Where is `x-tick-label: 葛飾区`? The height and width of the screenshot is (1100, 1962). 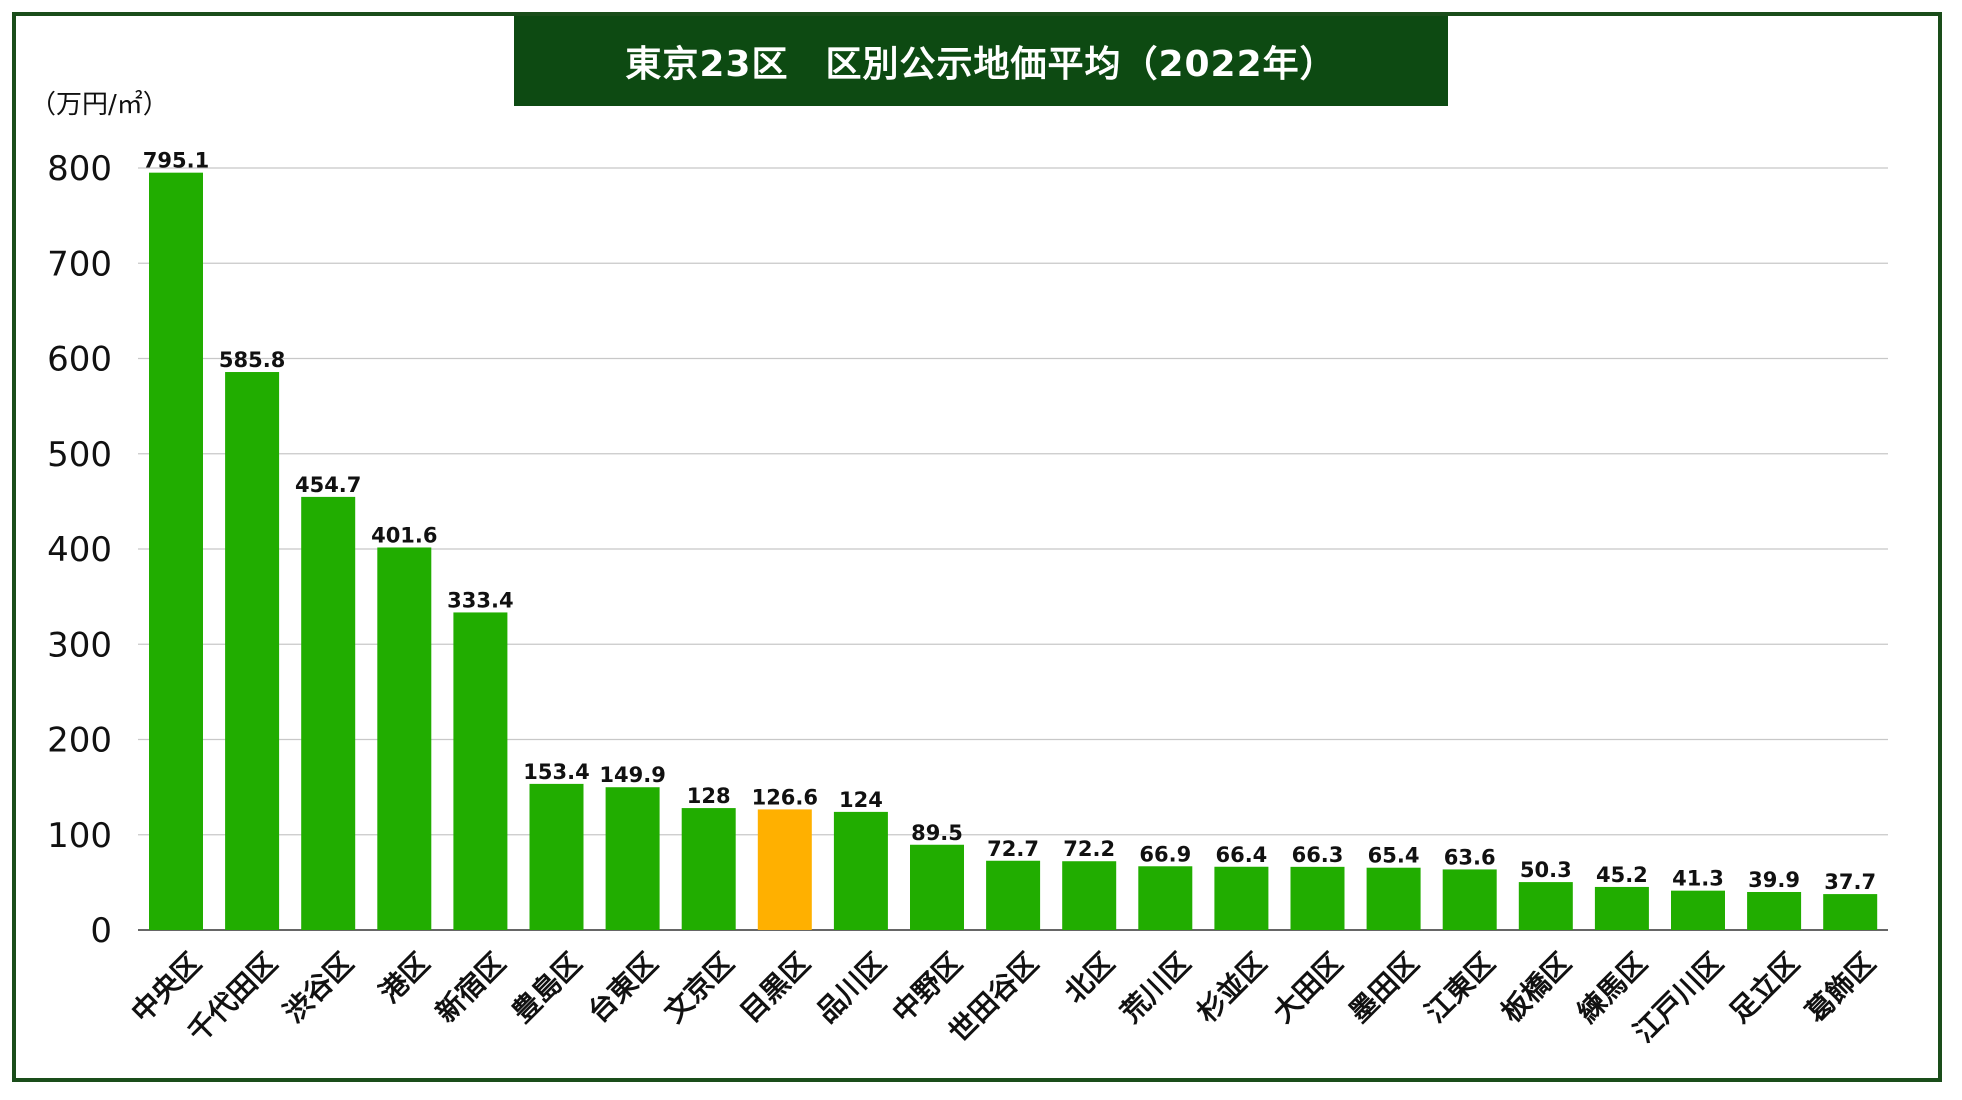
x-tick-label: 葛飾区 is located at coordinates (1840, 987).